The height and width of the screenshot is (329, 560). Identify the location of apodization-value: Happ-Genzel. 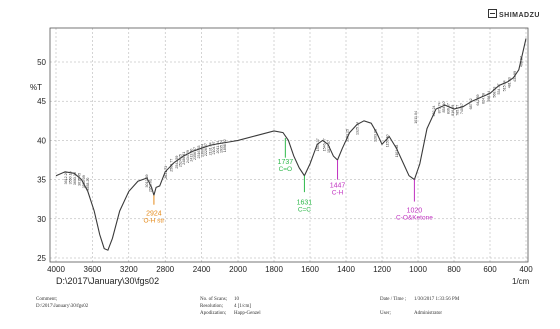
(247, 313).